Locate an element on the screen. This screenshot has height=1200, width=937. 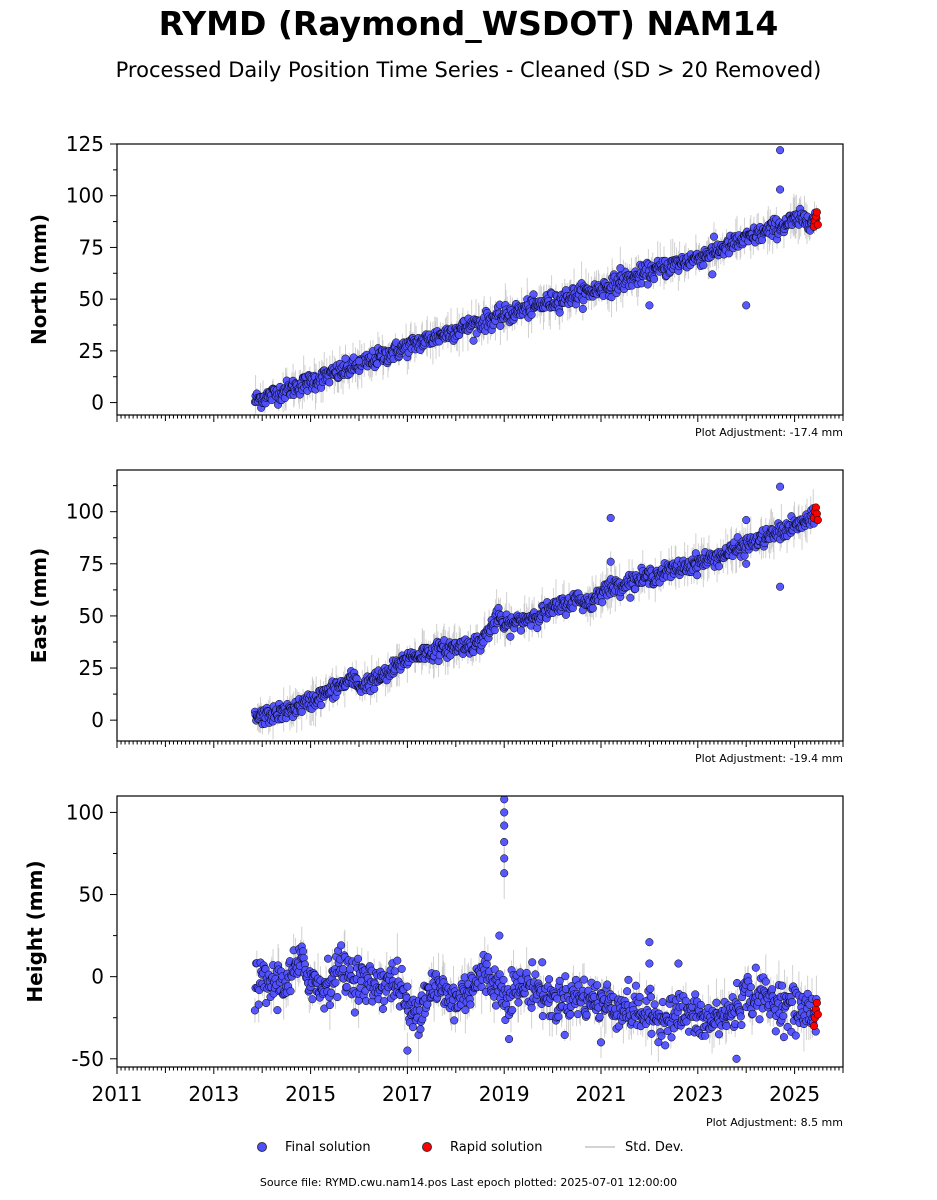
x-tick-label: 2011 is located at coordinates (117, 1094).